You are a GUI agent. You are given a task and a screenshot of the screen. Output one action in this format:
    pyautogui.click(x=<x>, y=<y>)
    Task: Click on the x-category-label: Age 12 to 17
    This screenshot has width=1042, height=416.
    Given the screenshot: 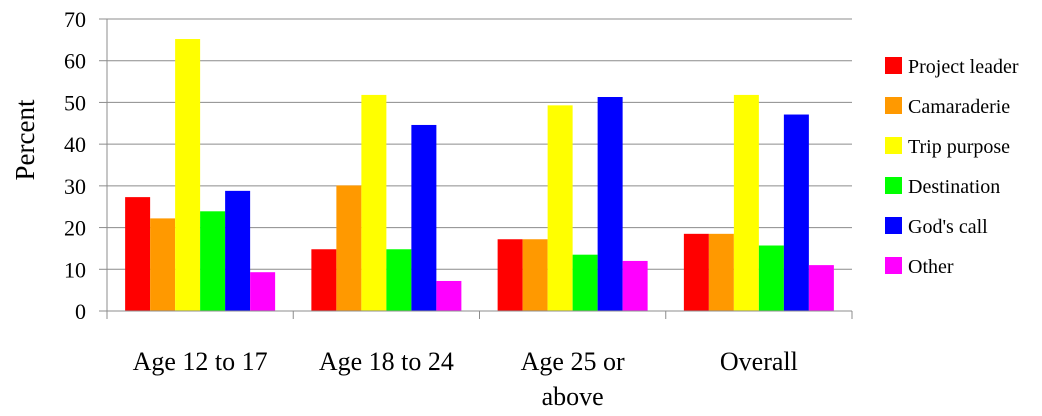 What is the action you would take?
    pyautogui.click(x=200, y=361)
    